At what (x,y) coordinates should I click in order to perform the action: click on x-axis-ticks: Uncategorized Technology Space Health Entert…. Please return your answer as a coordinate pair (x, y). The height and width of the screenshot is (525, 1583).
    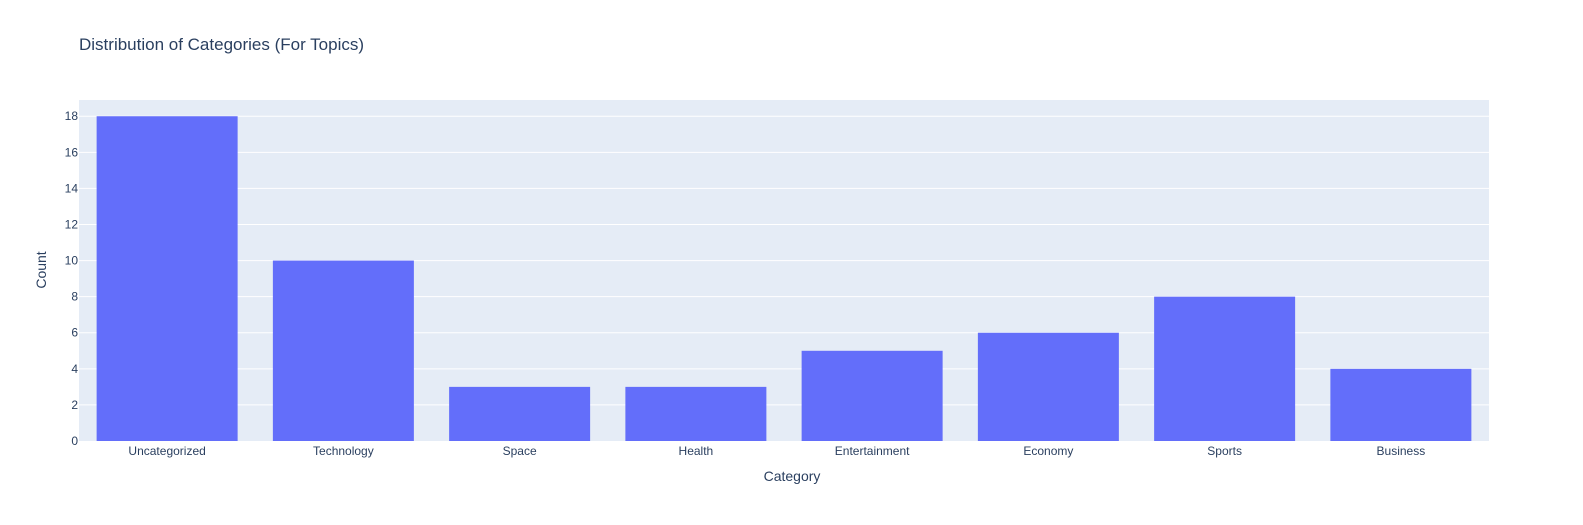
    Looking at the image, I should click on (776, 451).